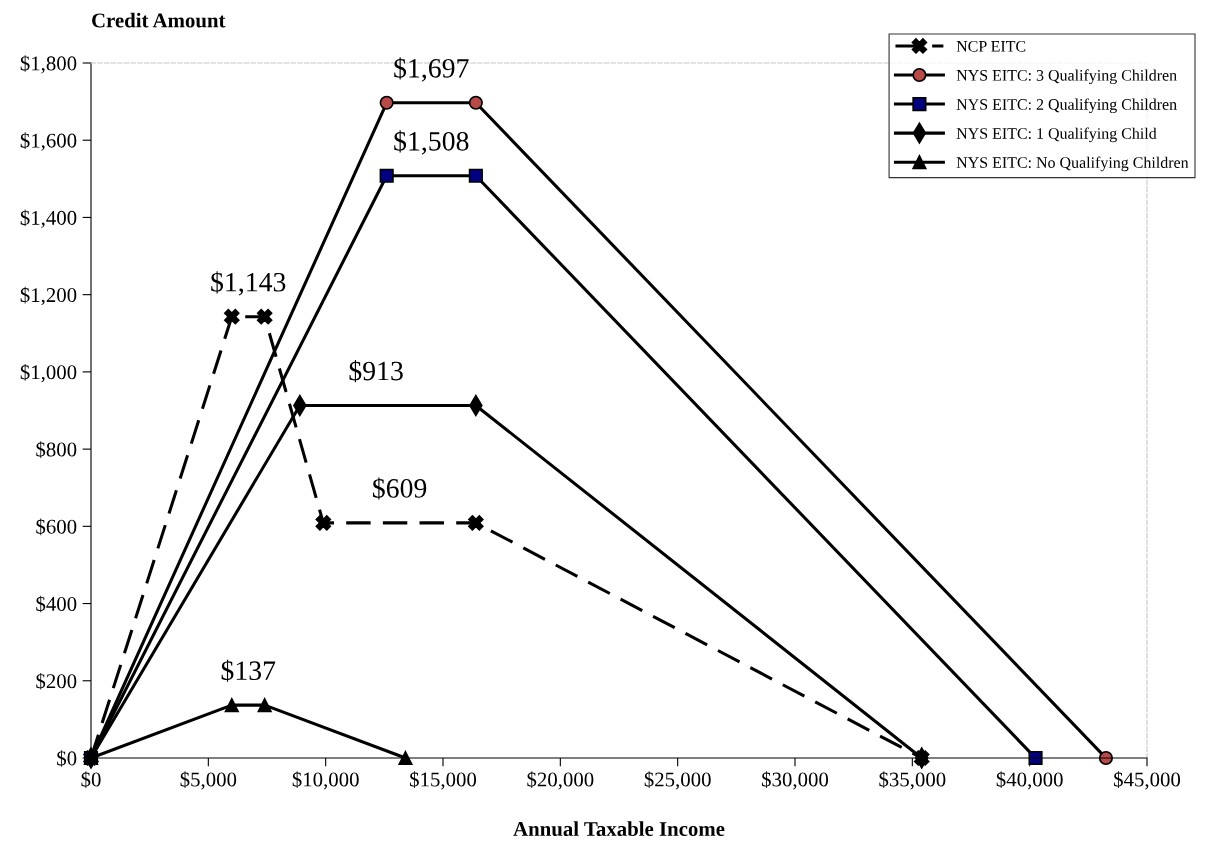 This screenshot has width=1207, height=847. I want to click on x-tick-label: $10,000, so click(325, 780).